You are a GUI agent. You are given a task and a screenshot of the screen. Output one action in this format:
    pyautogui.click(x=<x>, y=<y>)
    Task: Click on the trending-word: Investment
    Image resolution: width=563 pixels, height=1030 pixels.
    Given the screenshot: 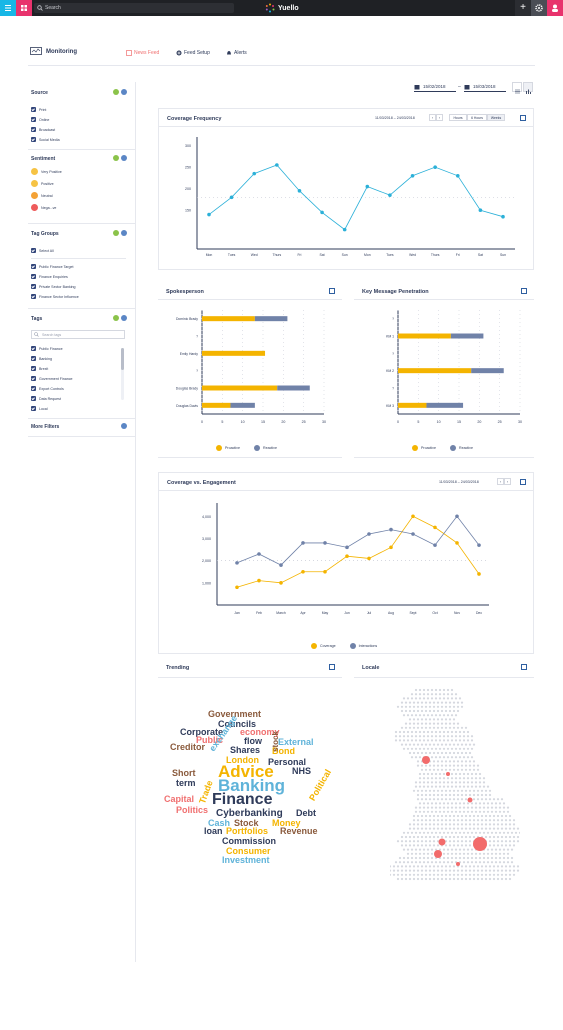 What is the action you would take?
    pyautogui.click(x=246, y=860)
    